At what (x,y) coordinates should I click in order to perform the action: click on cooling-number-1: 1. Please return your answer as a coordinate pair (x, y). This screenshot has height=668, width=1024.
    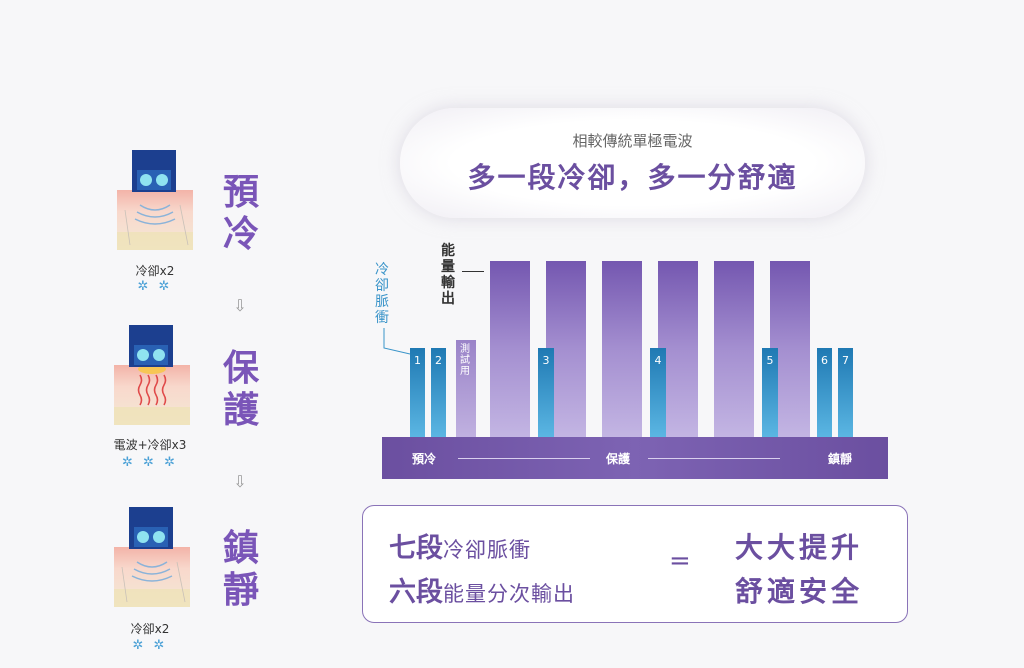
    Looking at the image, I should click on (417, 360).